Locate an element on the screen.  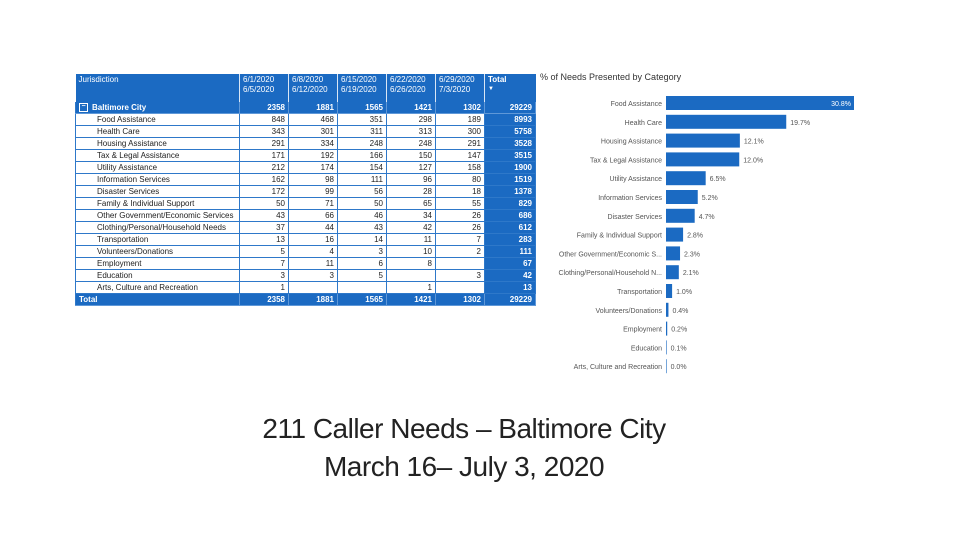
table-row: Volunteers/Donations 5 4 3 10 2 111 is located at coordinates (305, 251).